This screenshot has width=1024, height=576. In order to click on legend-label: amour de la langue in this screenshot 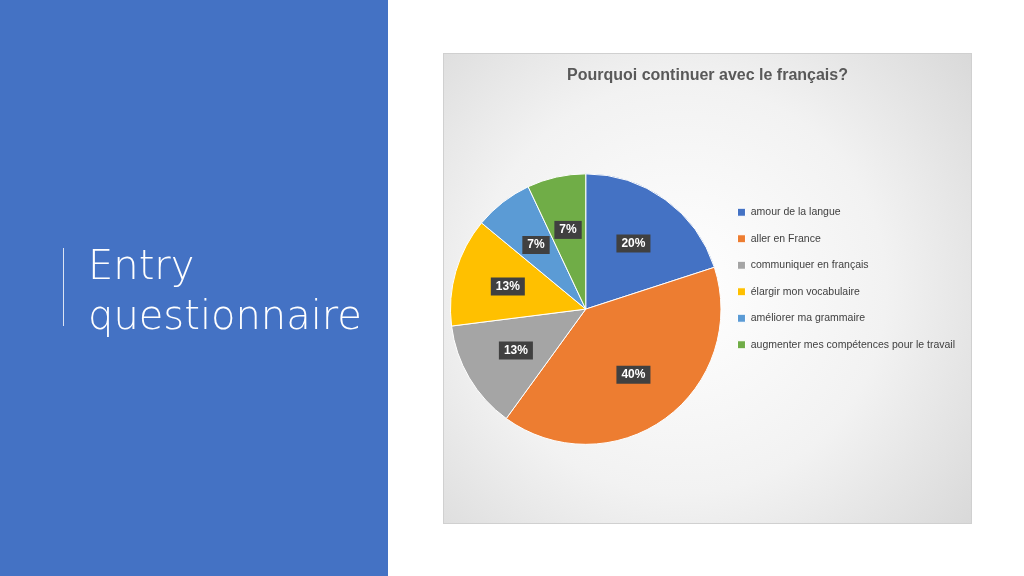, I will do `click(795, 211)`.